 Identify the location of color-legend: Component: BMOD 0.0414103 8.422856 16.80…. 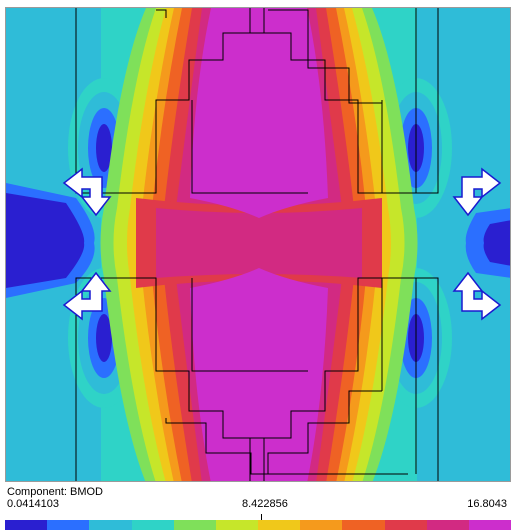
(258, 506).